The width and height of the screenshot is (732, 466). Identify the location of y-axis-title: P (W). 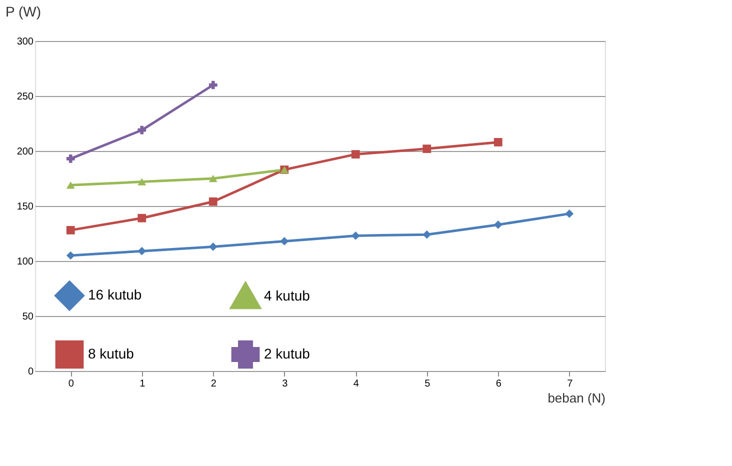
(24, 12).